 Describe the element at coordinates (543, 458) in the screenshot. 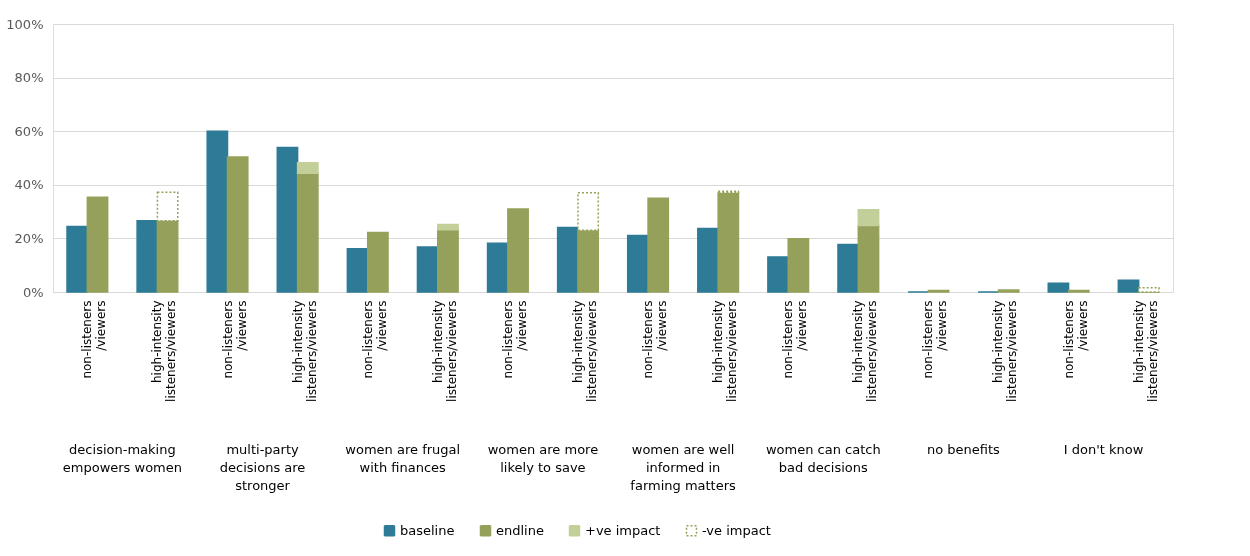

I see `text: women are more likely to save` at that location.